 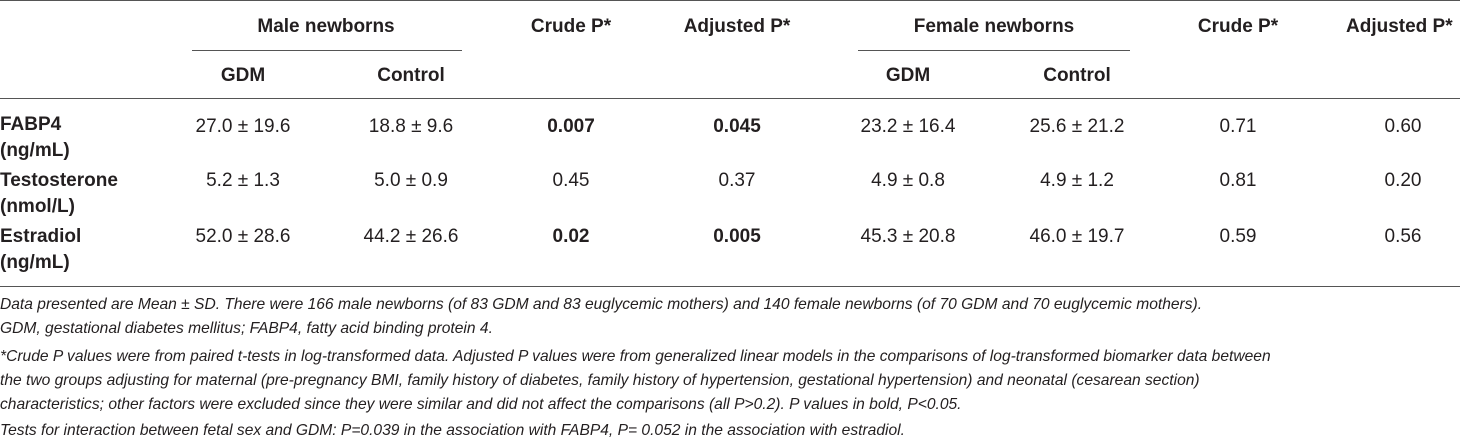 What do you see at coordinates (730, 286) in the screenshot?
I see `table-bottom-rule` at bounding box center [730, 286].